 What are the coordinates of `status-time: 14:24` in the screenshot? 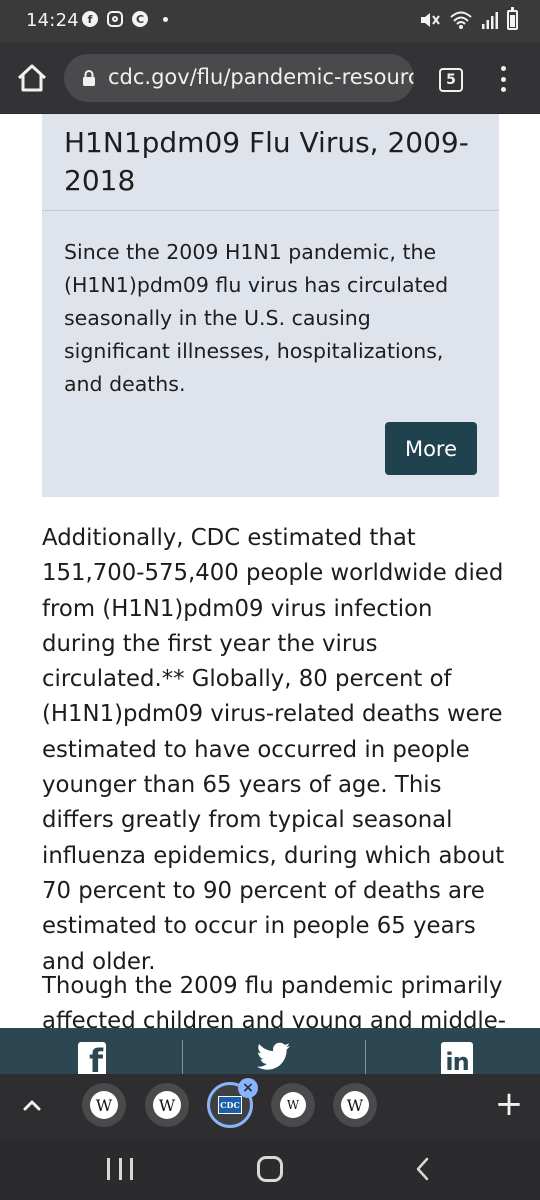 It's located at (52, 20).